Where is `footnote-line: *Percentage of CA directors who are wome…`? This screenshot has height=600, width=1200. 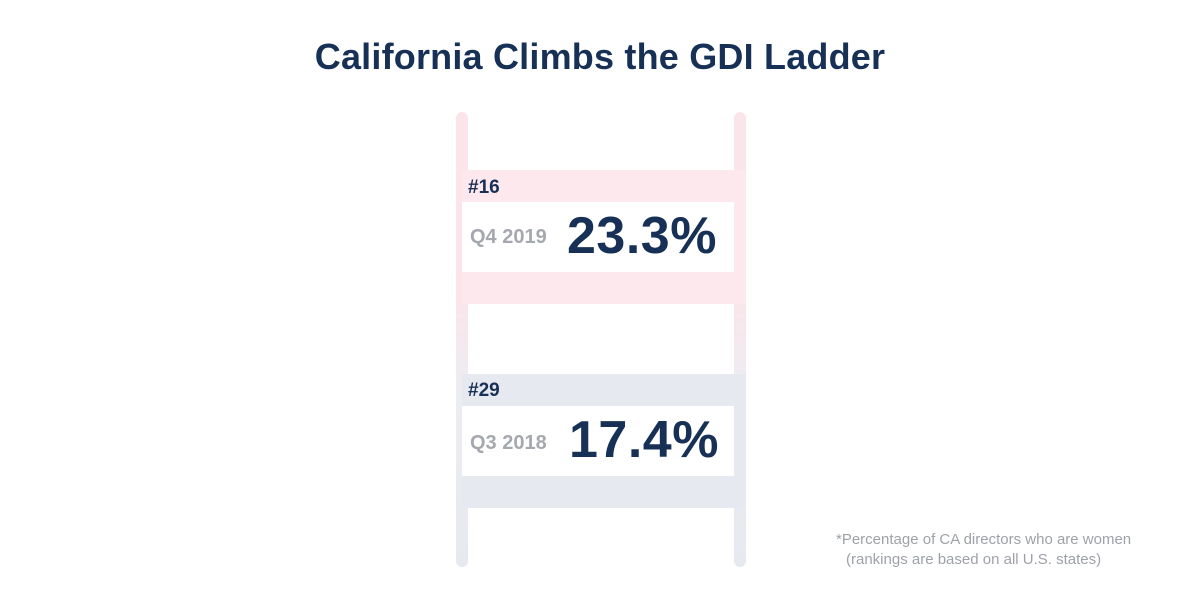 footnote-line: *Percentage of CA directors who are wome… is located at coordinates (984, 539).